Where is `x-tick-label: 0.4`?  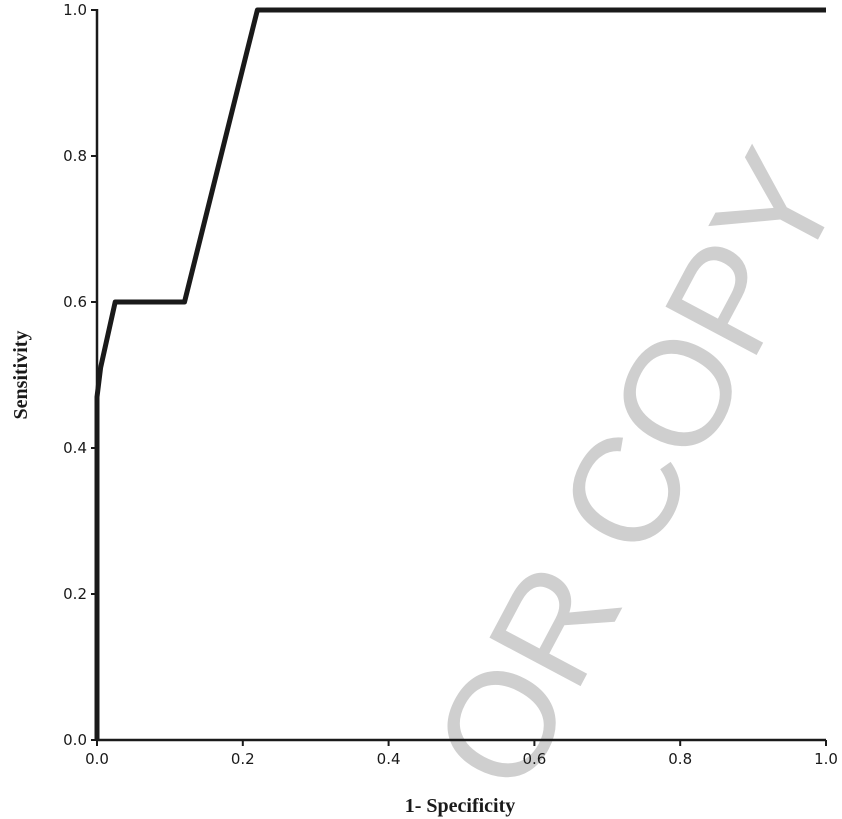 x-tick-label: 0.4 is located at coordinates (389, 759).